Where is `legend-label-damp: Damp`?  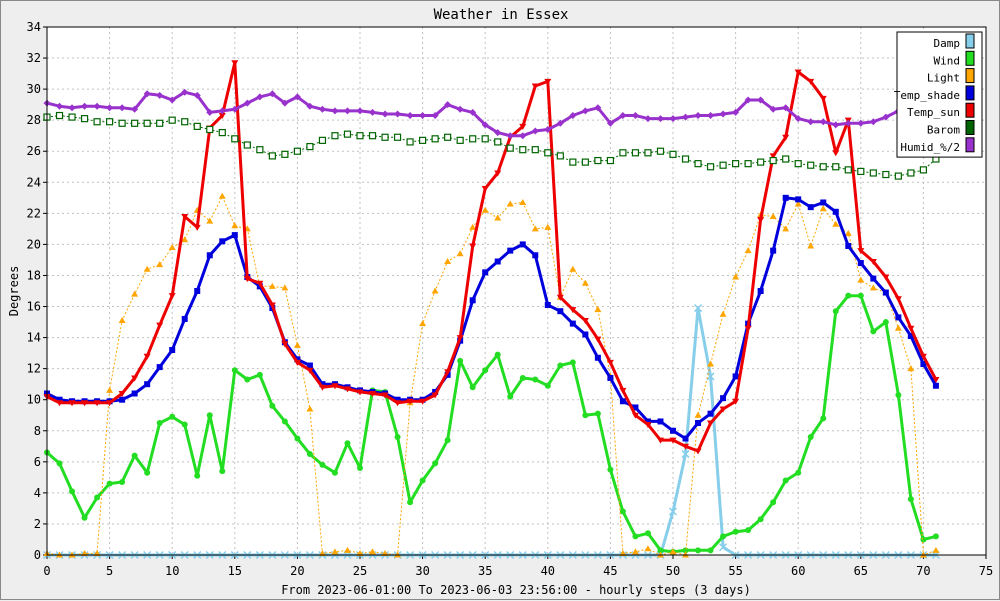 legend-label-damp: Damp is located at coordinates (947, 43).